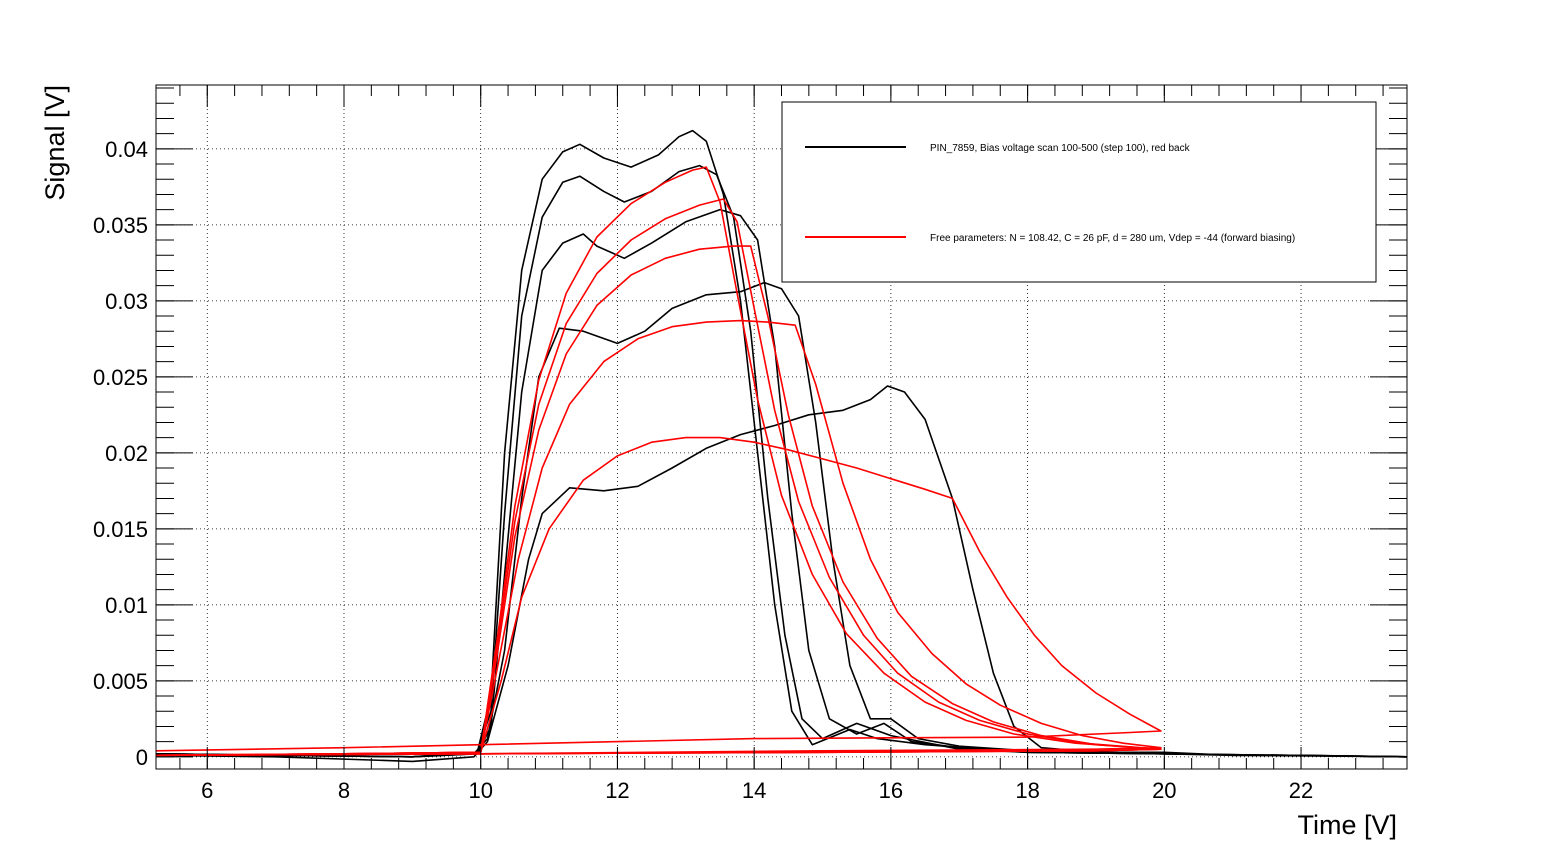 The image size is (1564, 856). I want to click on x-tick-label: 12, so click(617, 790).